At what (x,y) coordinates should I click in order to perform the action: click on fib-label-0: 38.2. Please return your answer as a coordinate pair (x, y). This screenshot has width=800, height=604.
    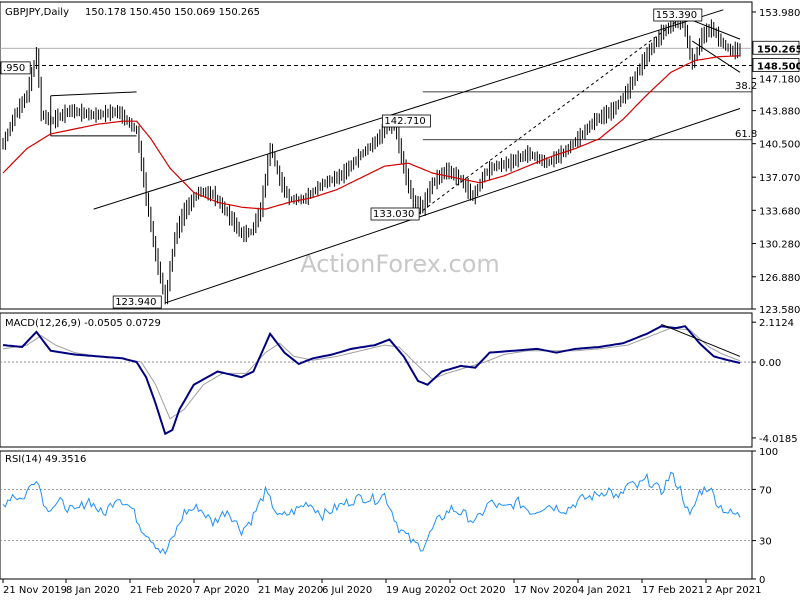
    Looking at the image, I should click on (746, 86).